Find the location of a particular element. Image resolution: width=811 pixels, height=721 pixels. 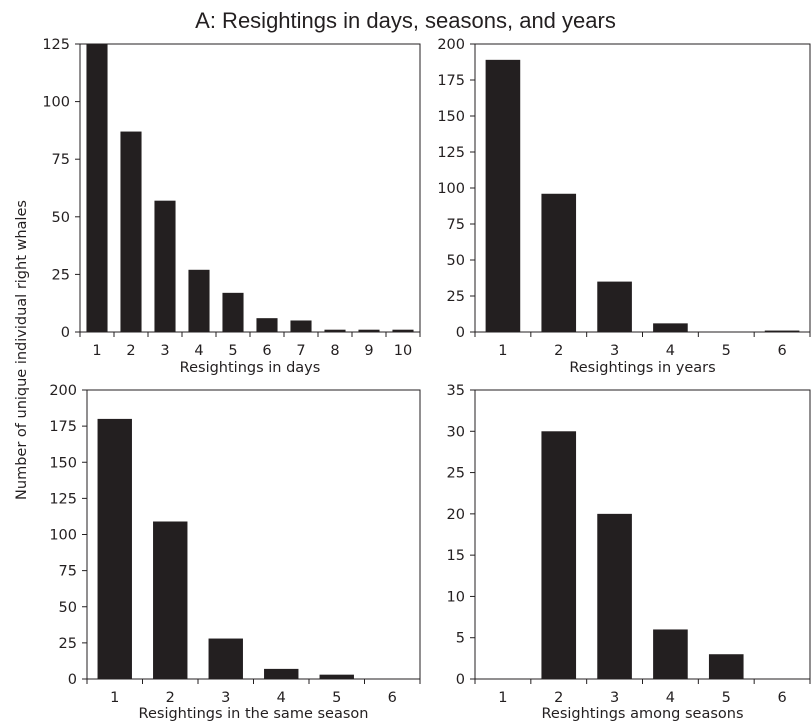

panel-days-xtick-label: 4 is located at coordinates (198, 351).